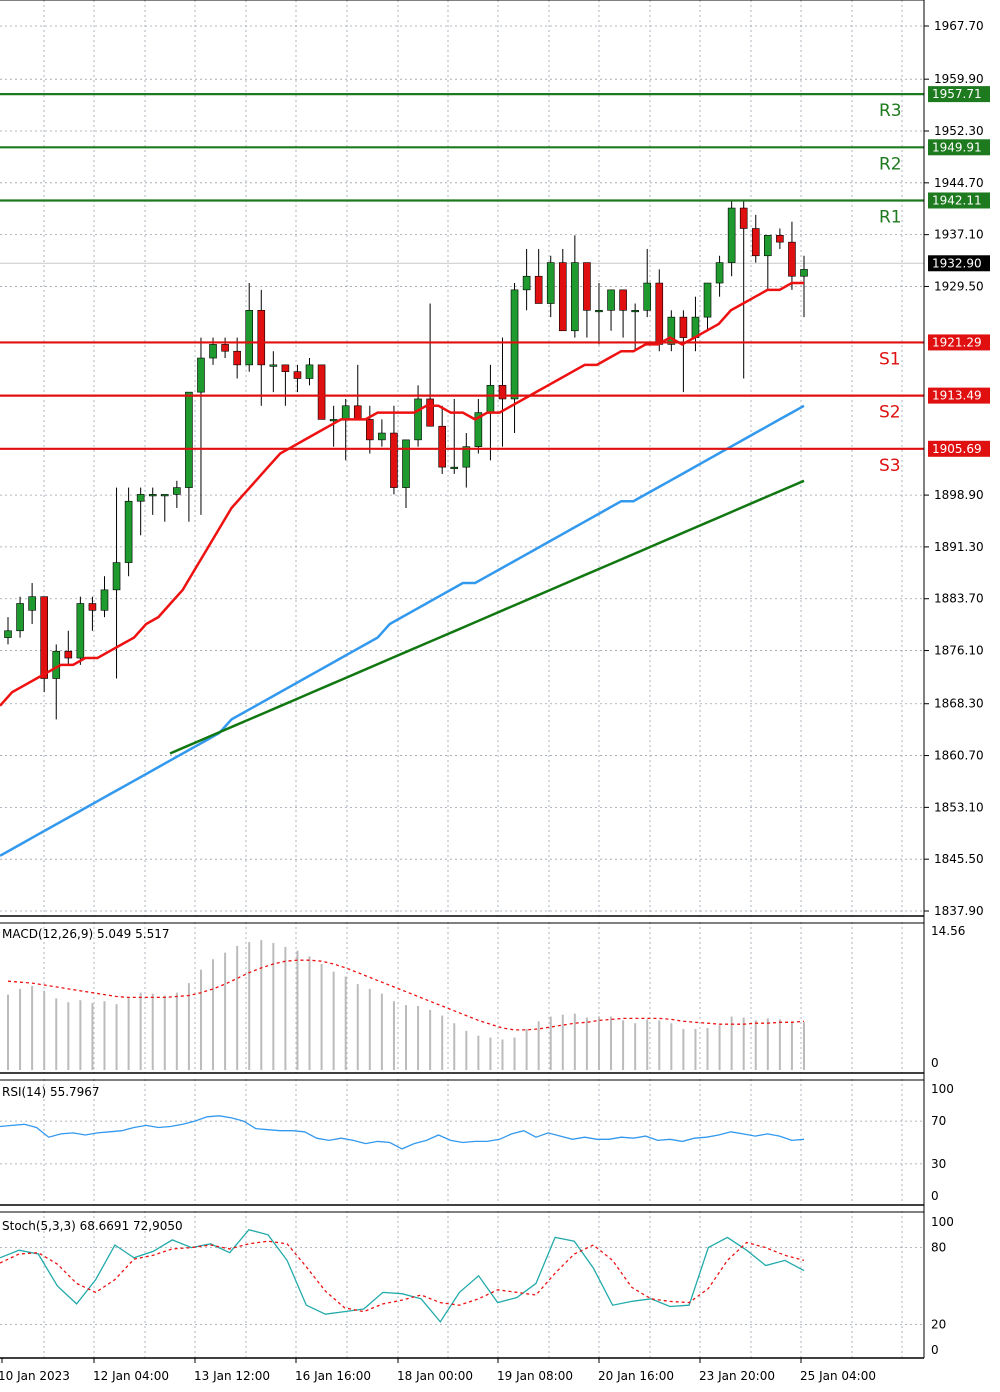  What do you see at coordinates (402, 1132) in the screenshot?
I see `rsi-line` at bounding box center [402, 1132].